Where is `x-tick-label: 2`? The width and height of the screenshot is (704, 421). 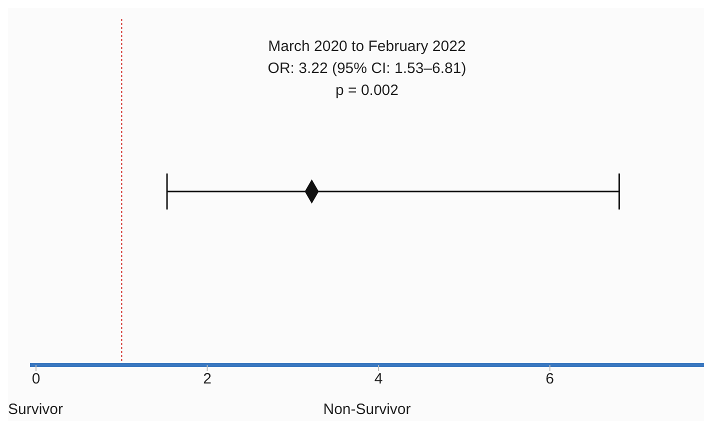 x-tick-label: 2 is located at coordinates (207, 379).